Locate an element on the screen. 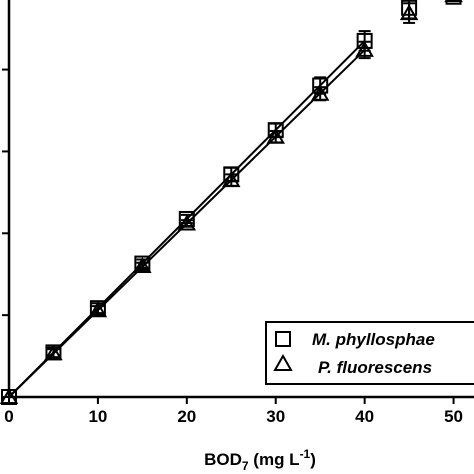 The image size is (474, 474). x-tick-label-10: 10 is located at coordinates (97, 416).